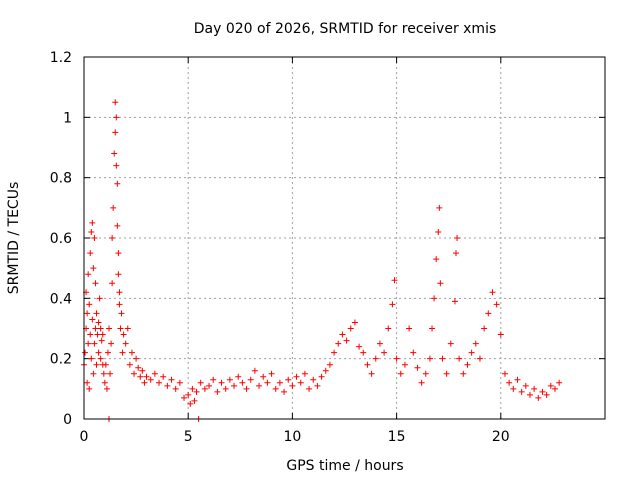 The width and height of the screenshot is (640, 480). What do you see at coordinates (61, 299) in the screenshot?
I see `y-tick-label: 0.4` at bounding box center [61, 299].